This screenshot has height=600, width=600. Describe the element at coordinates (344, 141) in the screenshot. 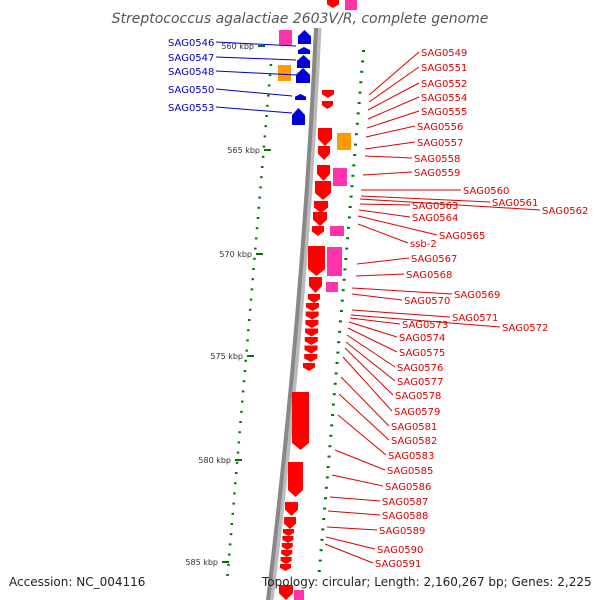

I see `gene-orange-right` at that location.